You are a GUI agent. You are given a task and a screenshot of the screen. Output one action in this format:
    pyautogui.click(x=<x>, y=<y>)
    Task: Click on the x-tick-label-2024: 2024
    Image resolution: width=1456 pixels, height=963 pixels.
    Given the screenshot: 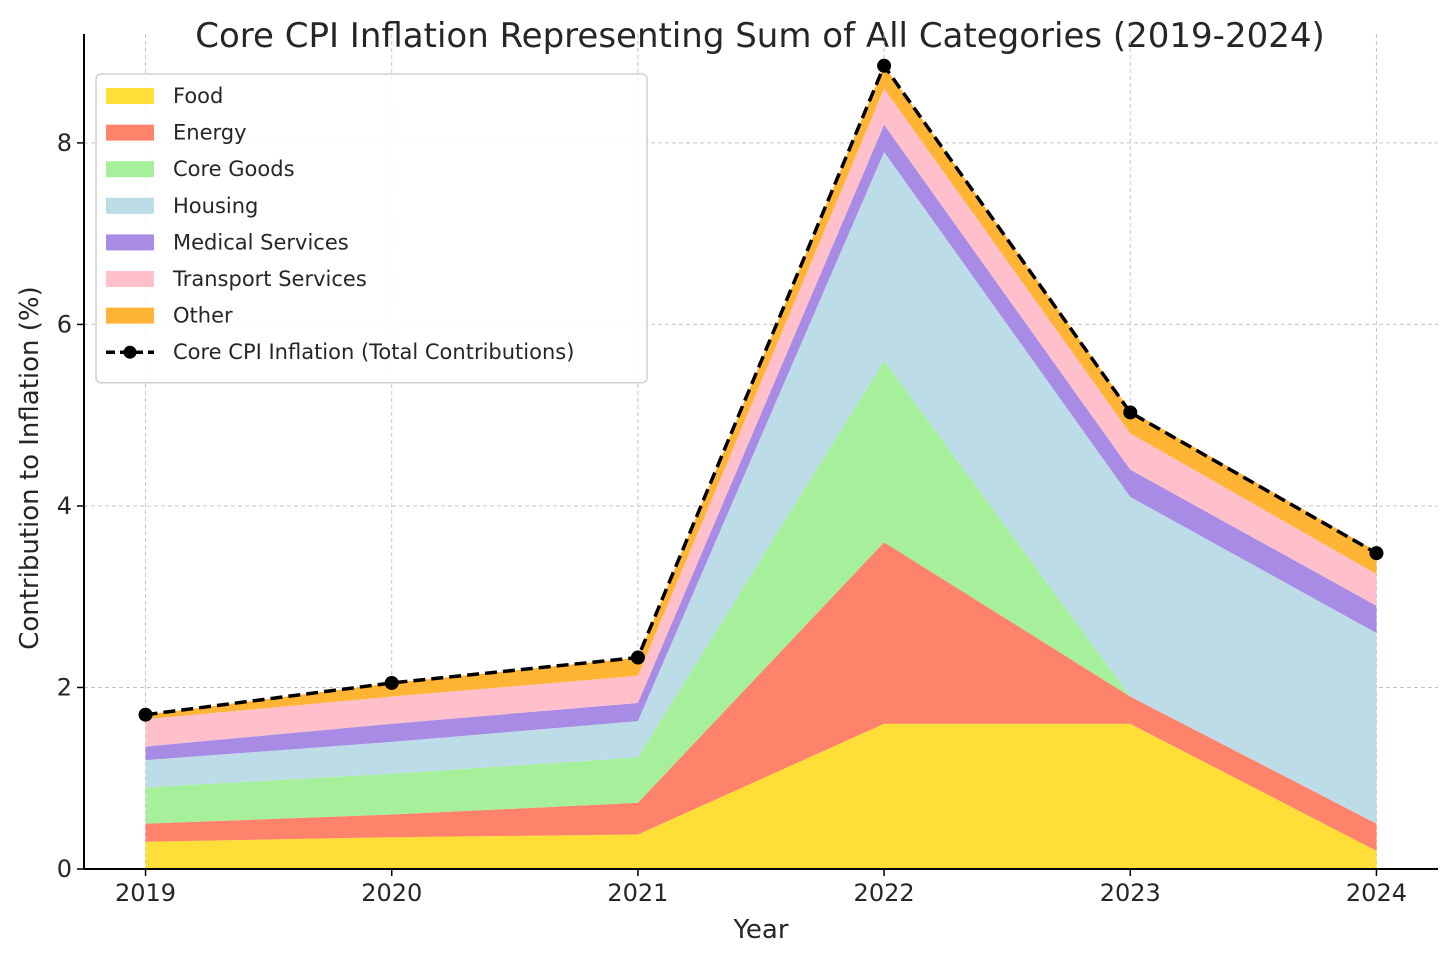 What is the action you would take?
    pyautogui.click(x=1376, y=893)
    